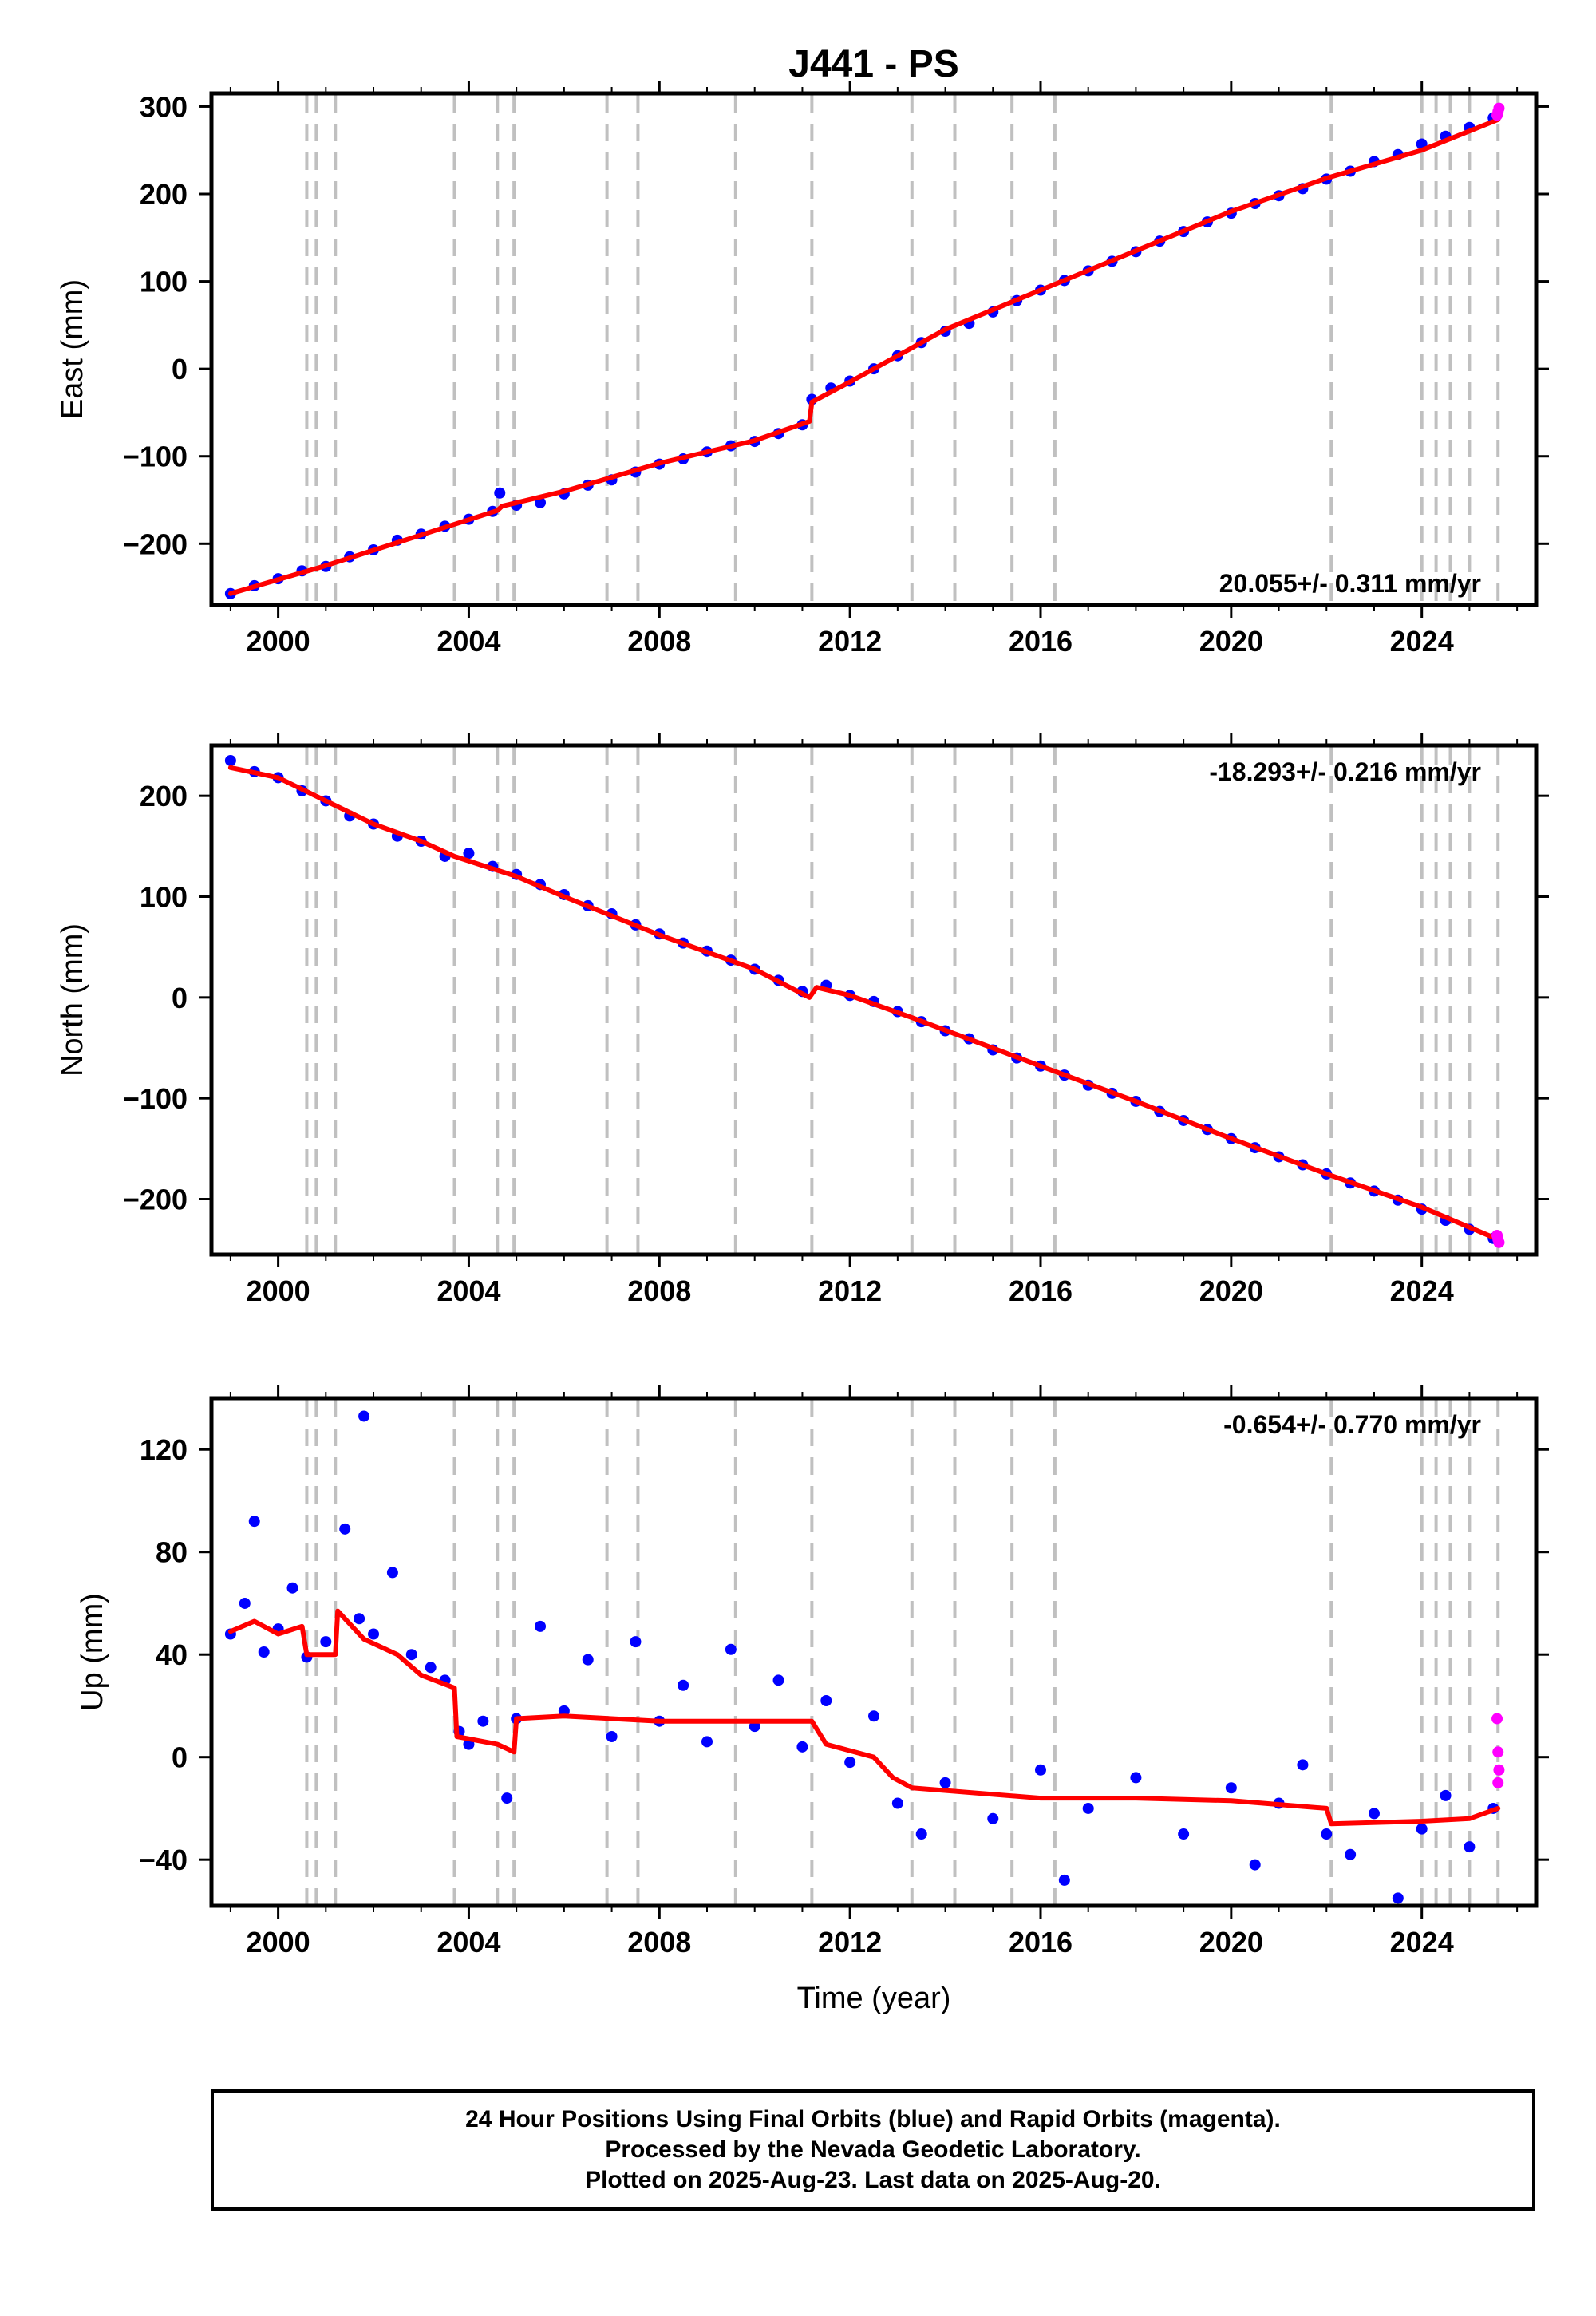 This screenshot has height=2316, width=1596. I want to click on x-axis-label: Time (year), so click(874, 1998).